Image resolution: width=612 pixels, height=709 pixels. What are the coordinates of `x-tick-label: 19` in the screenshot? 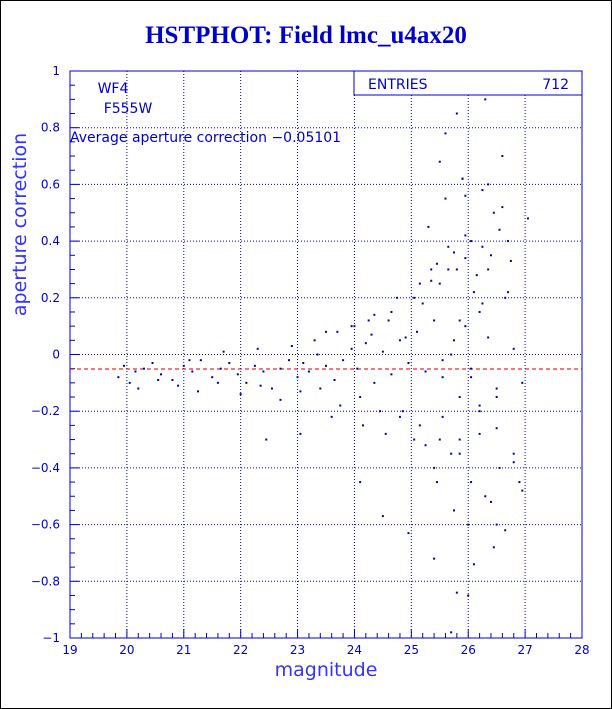 It's located at (69, 650).